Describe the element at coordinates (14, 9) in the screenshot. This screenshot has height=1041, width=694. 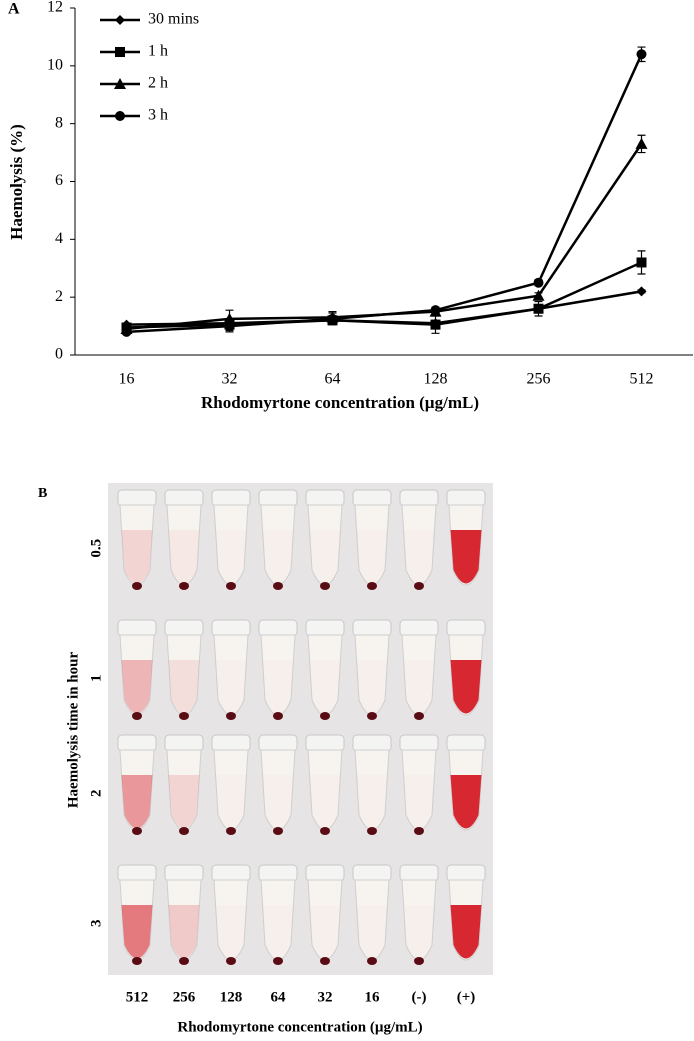
I see `panel-label: A` at that location.